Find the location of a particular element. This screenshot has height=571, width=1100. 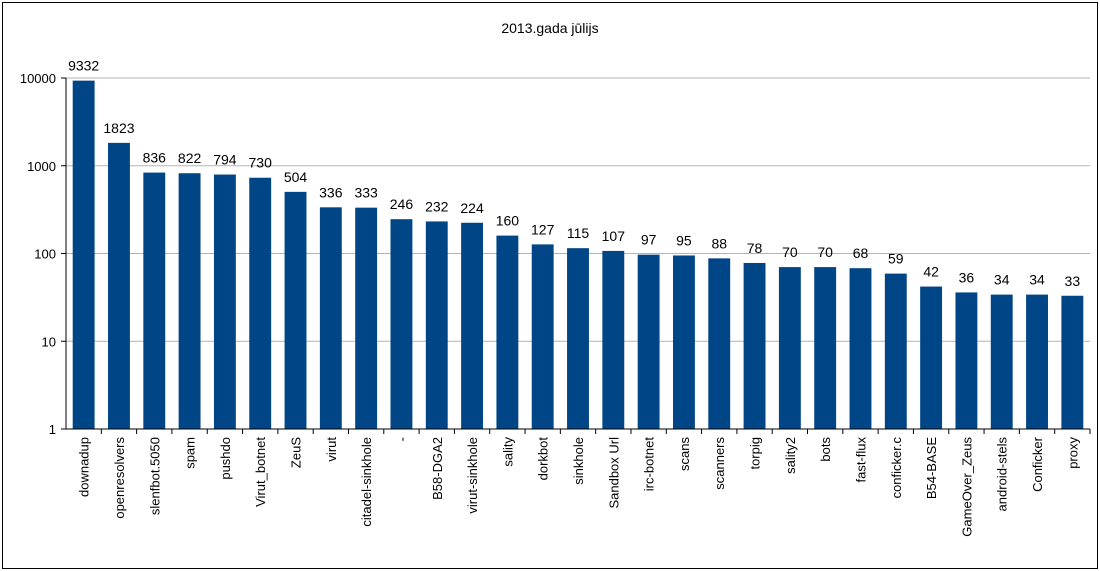

x-tick-label: GameOver_Zeus is located at coordinates (966, 487).